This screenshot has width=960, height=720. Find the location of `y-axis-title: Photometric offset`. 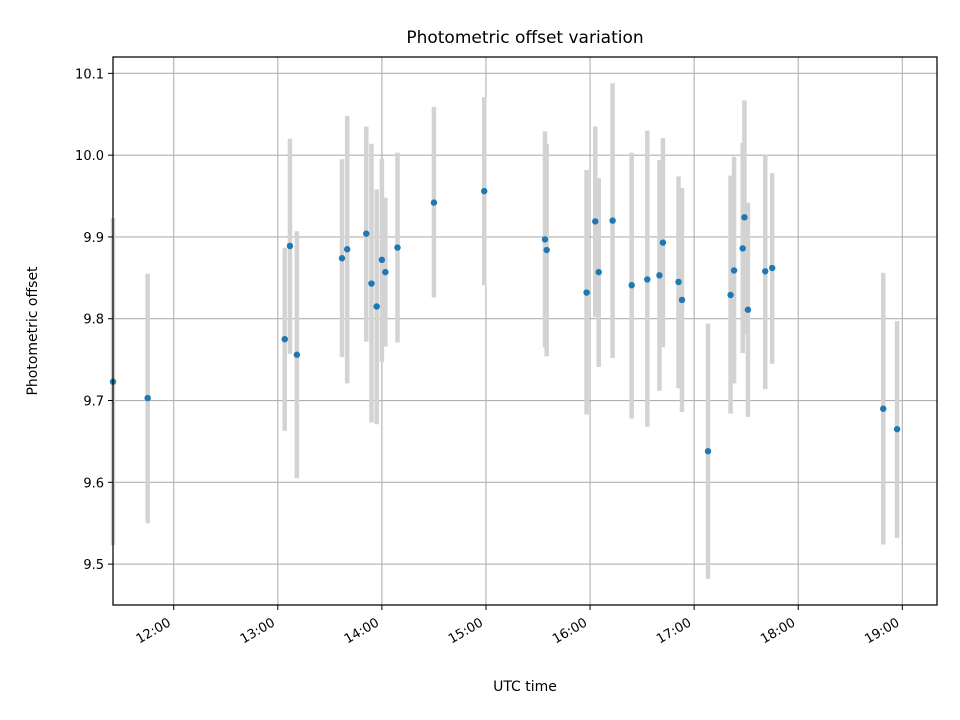

y-axis-title: Photometric offset is located at coordinates (33, 331).